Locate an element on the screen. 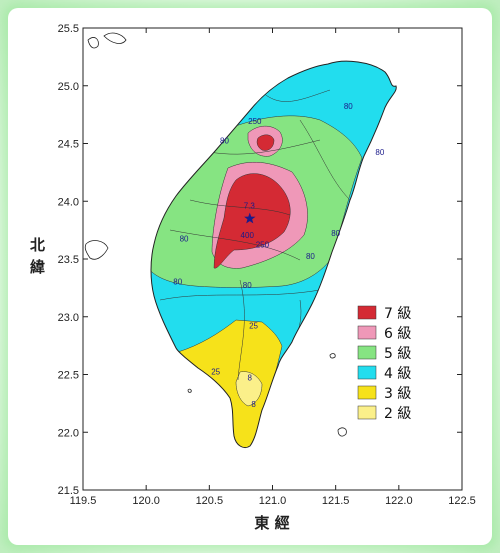 Image resolution: width=500 pixels, height=553 pixels. x-axis-title: 東 經 is located at coordinates (271, 523).